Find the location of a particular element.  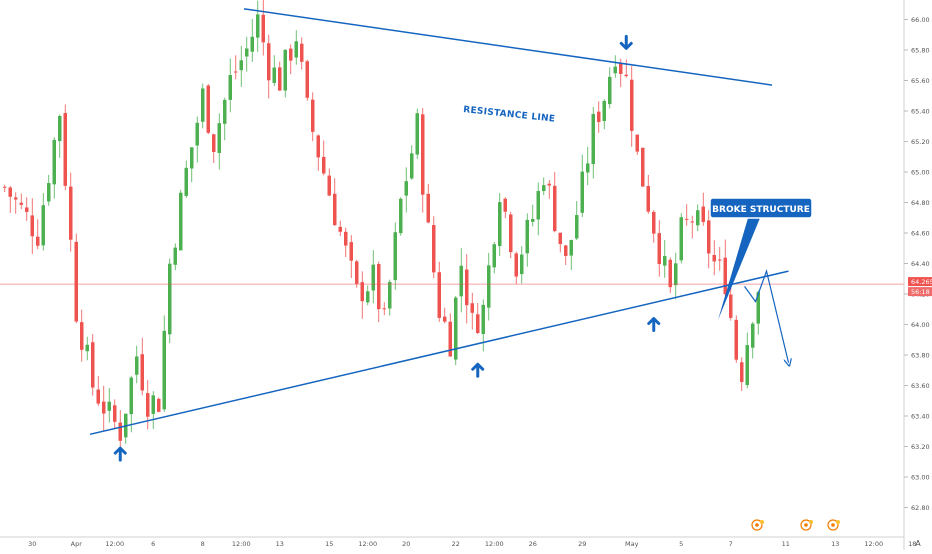

y-tick-label: 66.00 is located at coordinates (920, 20).